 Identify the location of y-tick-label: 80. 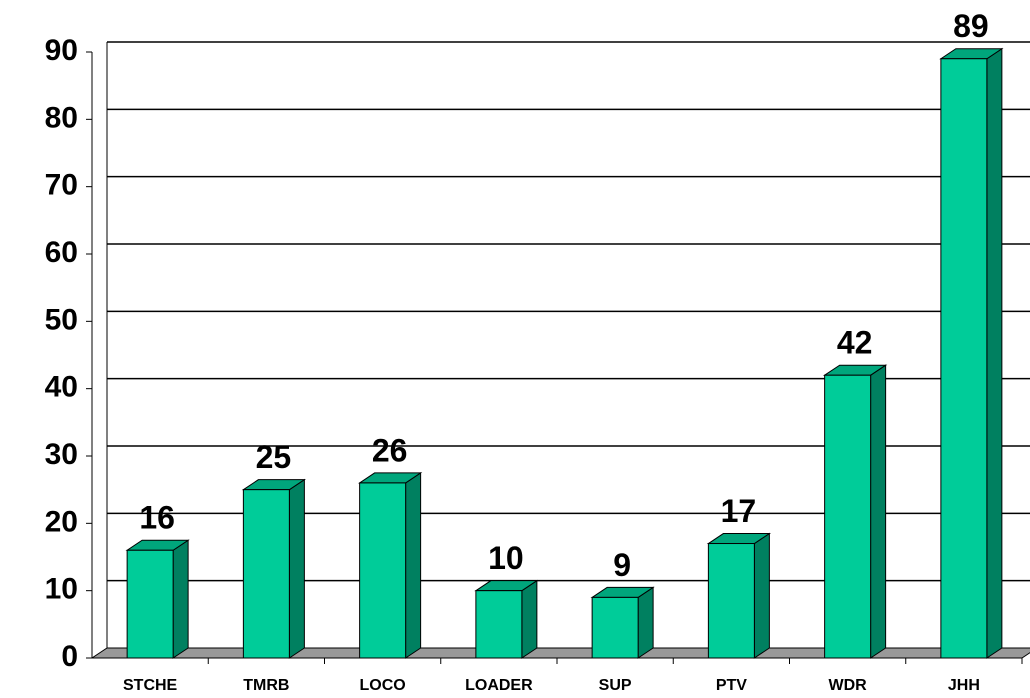
(61, 117).